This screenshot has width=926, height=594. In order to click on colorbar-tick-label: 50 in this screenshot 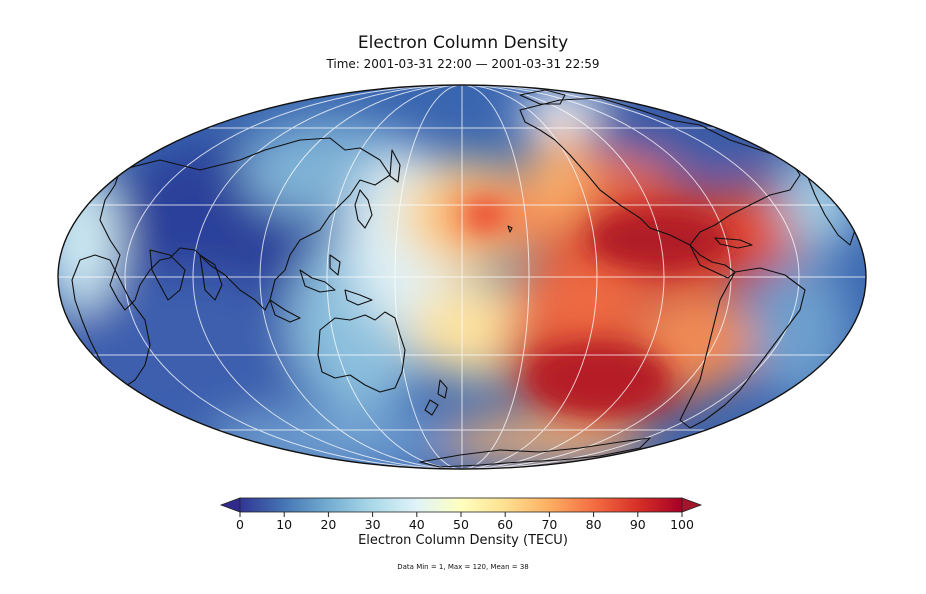, I will do `click(461, 524)`.